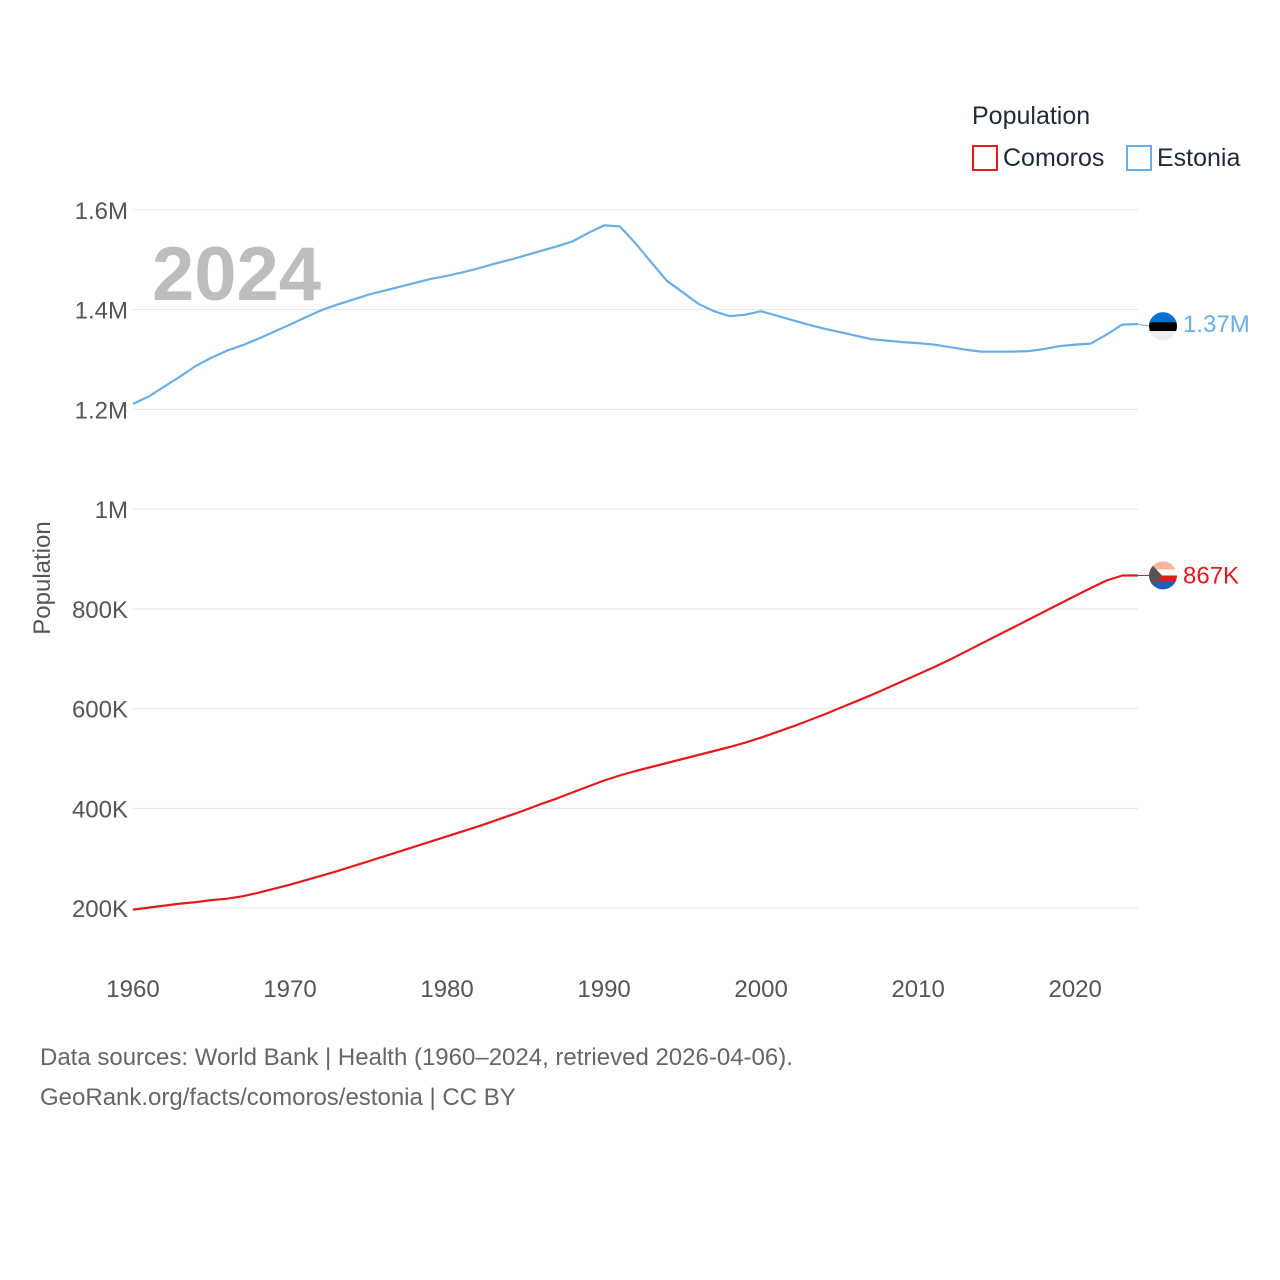 The height and width of the screenshot is (1280, 1280). Describe the element at coordinates (1139, 158) in the screenshot. I see `legend-swatch-estonia` at that location.